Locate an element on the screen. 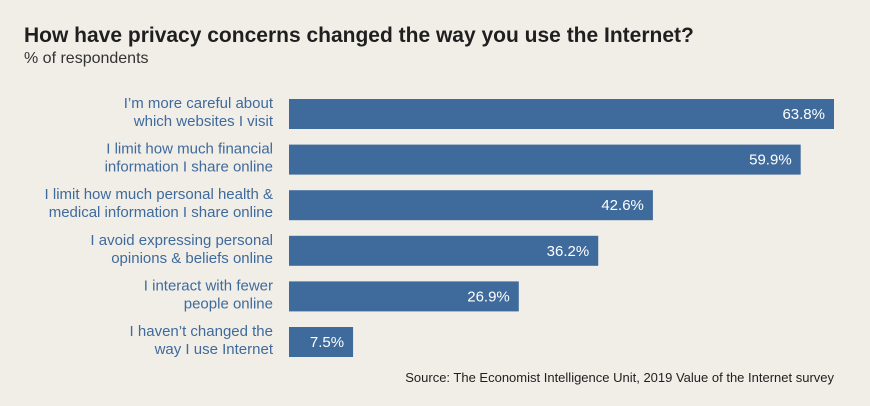 This screenshot has height=406, width=870. value-label-1: 59.9% is located at coordinates (770, 160).